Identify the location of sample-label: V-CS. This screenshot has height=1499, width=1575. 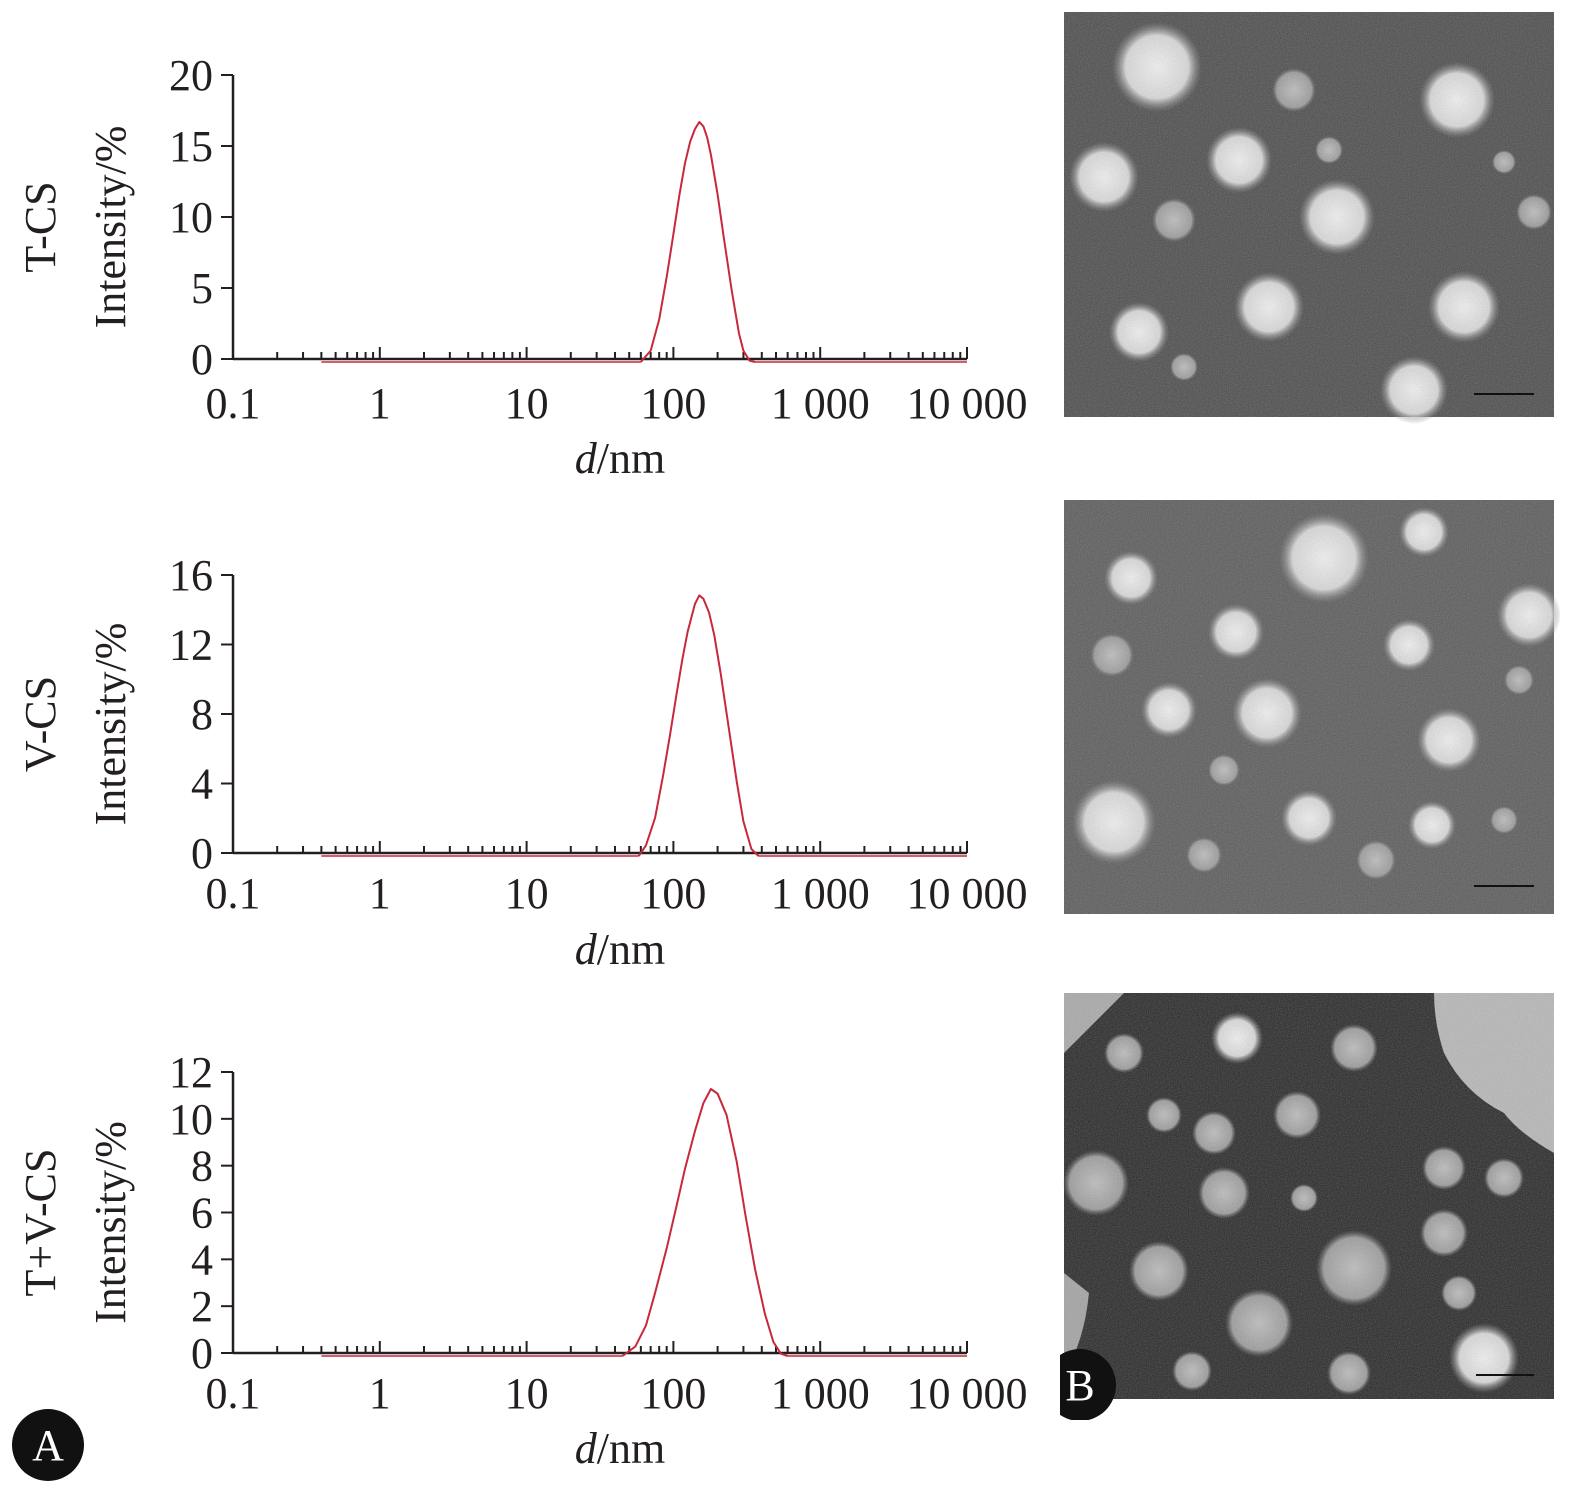
(40, 724).